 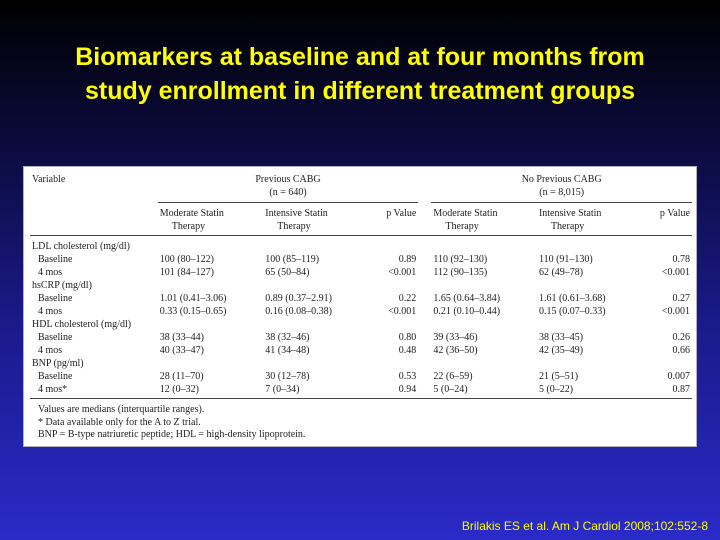 What do you see at coordinates (391, 376) in the screenshot?
I see `cell-g1-p: 0.53` at bounding box center [391, 376].